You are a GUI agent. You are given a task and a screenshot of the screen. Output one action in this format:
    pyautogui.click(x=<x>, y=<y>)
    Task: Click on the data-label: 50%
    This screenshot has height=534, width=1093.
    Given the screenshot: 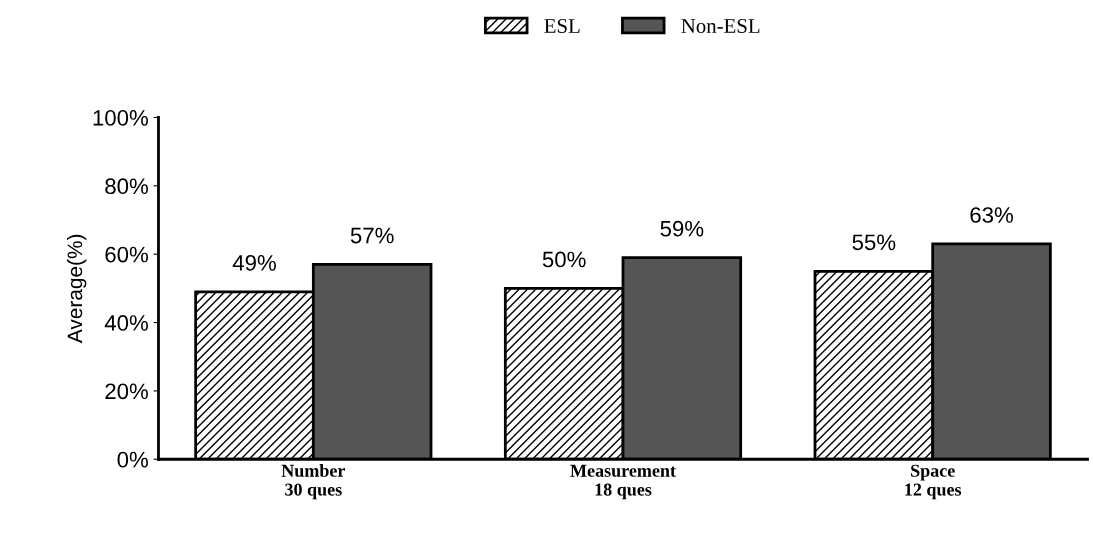 What is the action you would take?
    pyautogui.click(x=564, y=259)
    